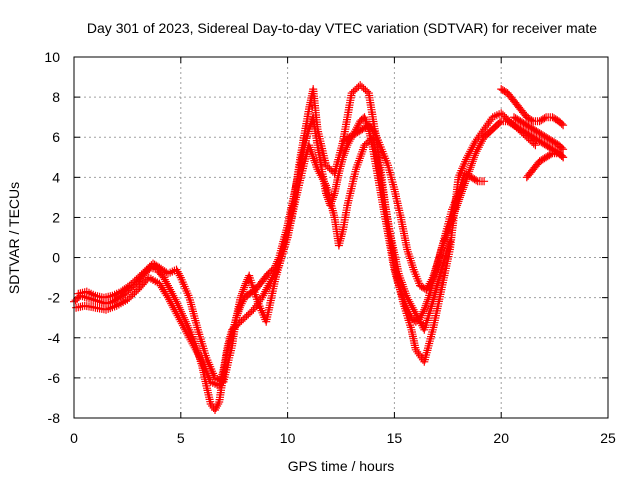 This screenshot has width=640, height=480. Describe the element at coordinates (341, 466) in the screenshot. I see `x-axis-label: GPS time / hours` at that location.